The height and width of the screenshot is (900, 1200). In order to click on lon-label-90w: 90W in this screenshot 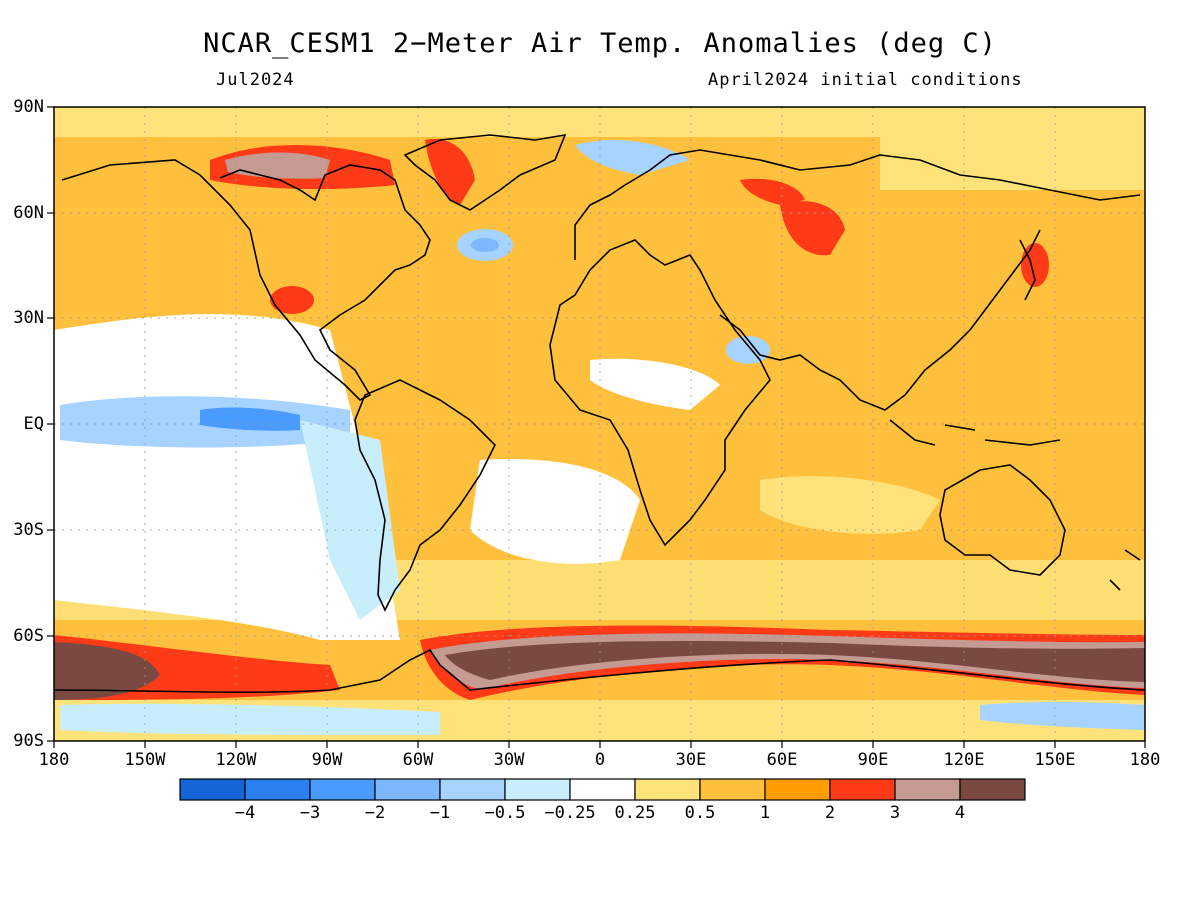, I will do `click(327, 760)`.